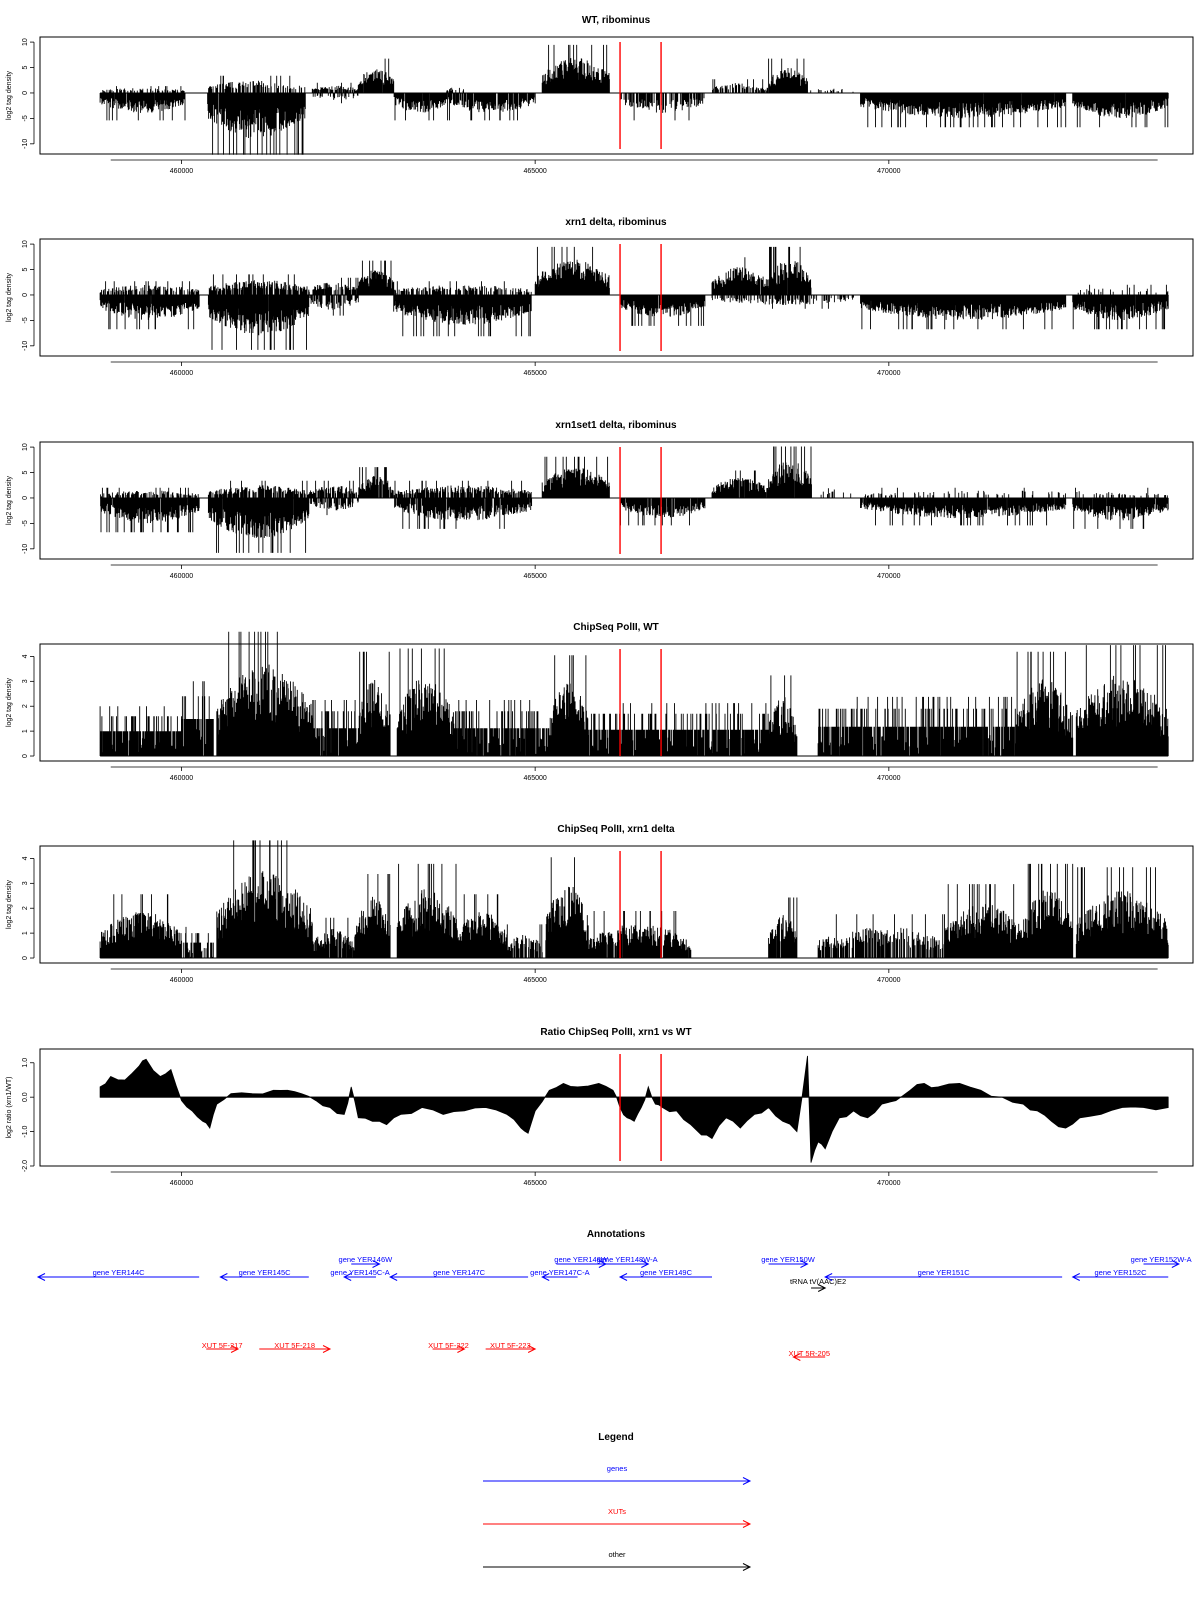  Describe the element at coordinates (809, 1355) in the screenshot. I see `feature-xut: XUT 5R-205` at that location.